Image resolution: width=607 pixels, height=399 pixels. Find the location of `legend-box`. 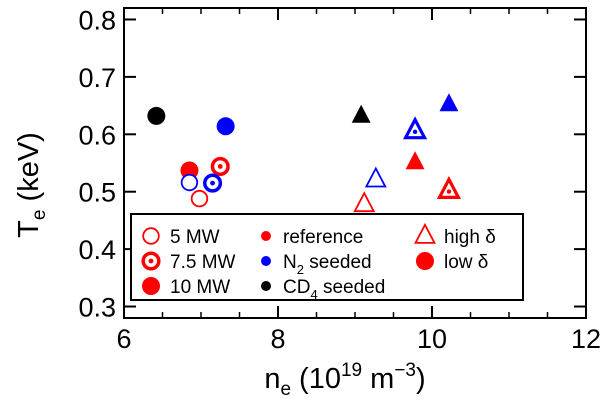

legend-box is located at coordinates (327, 257).